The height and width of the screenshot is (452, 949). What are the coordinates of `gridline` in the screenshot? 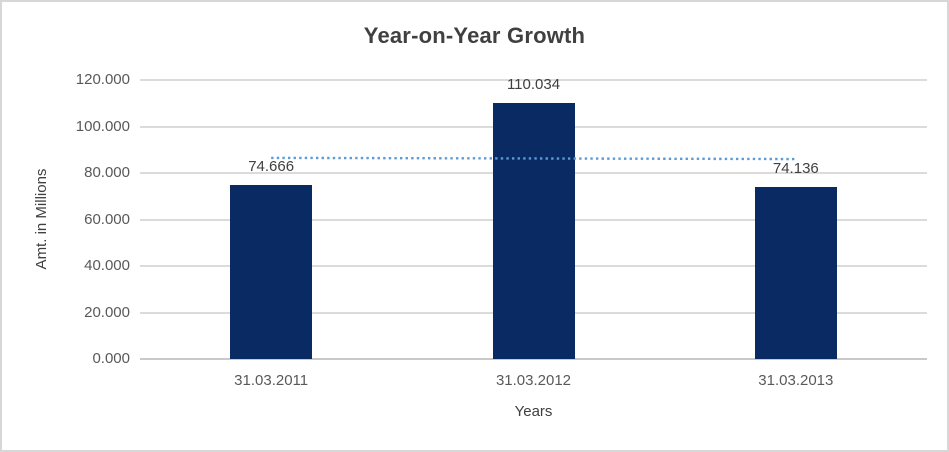 It's located at (533, 80).